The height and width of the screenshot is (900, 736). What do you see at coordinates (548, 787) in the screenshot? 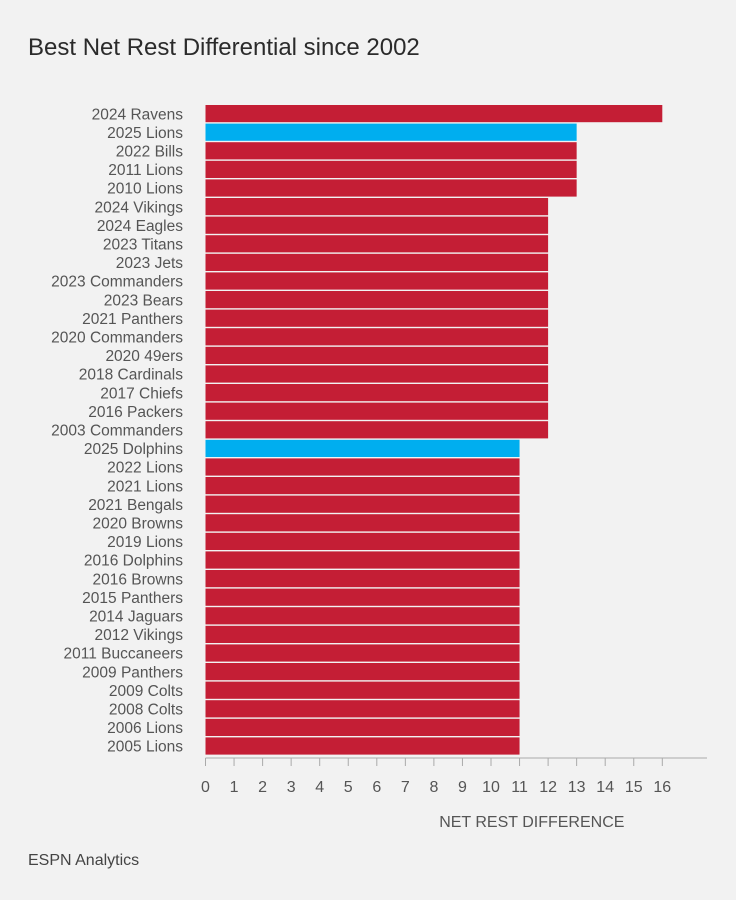
I see `x-tick-label: 12` at bounding box center [548, 787].